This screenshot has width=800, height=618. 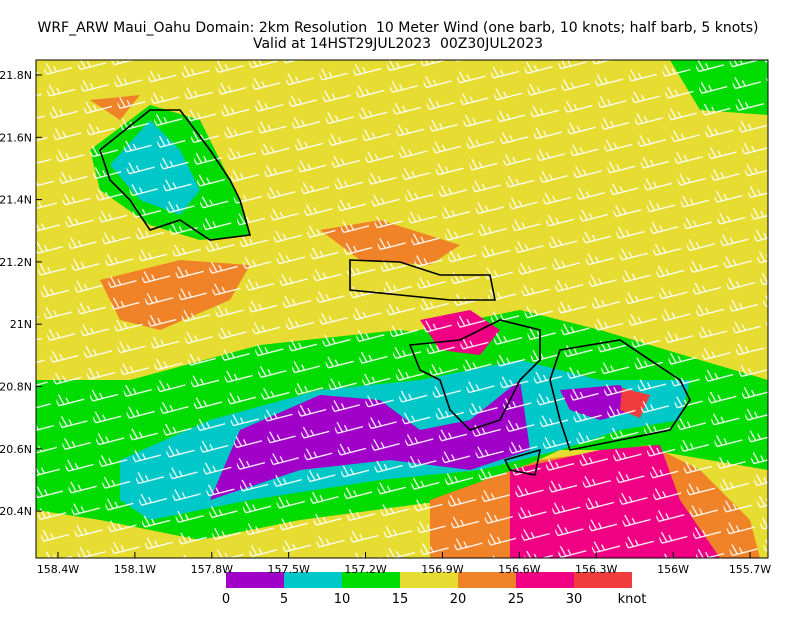 What do you see at coordinates (516, 599) in the screenshot?
I see `colorbar-label: 25` at bounding box center [516, 599].